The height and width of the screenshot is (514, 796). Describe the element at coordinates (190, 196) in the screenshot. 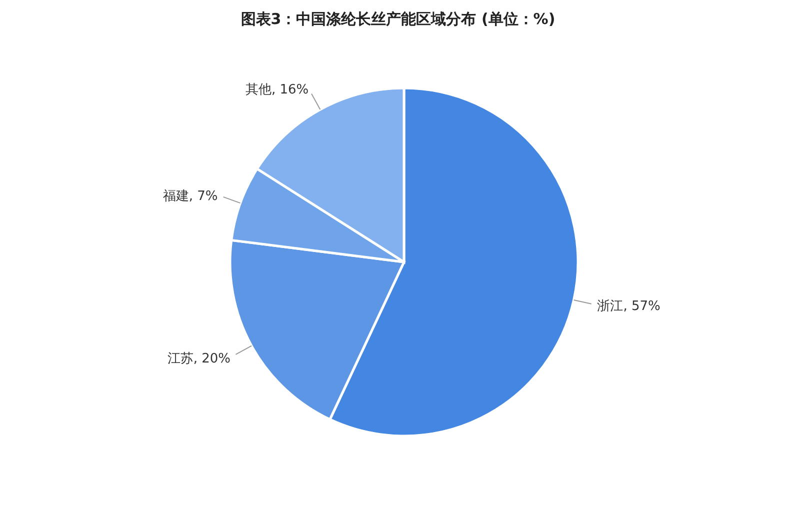

I see `slice-label: 福建, 7%` at that location.